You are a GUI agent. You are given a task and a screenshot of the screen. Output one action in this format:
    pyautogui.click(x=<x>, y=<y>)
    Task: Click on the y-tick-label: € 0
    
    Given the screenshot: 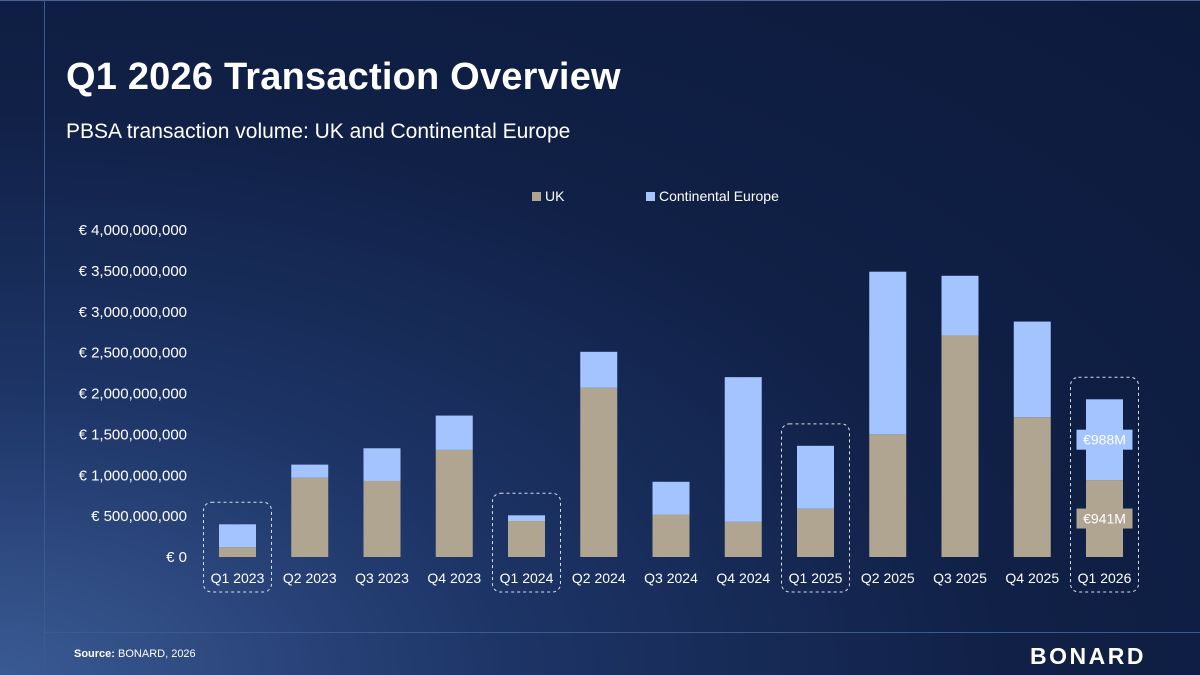 What is the action you would take?
    pyautogui.click(x=176, y=557)
    